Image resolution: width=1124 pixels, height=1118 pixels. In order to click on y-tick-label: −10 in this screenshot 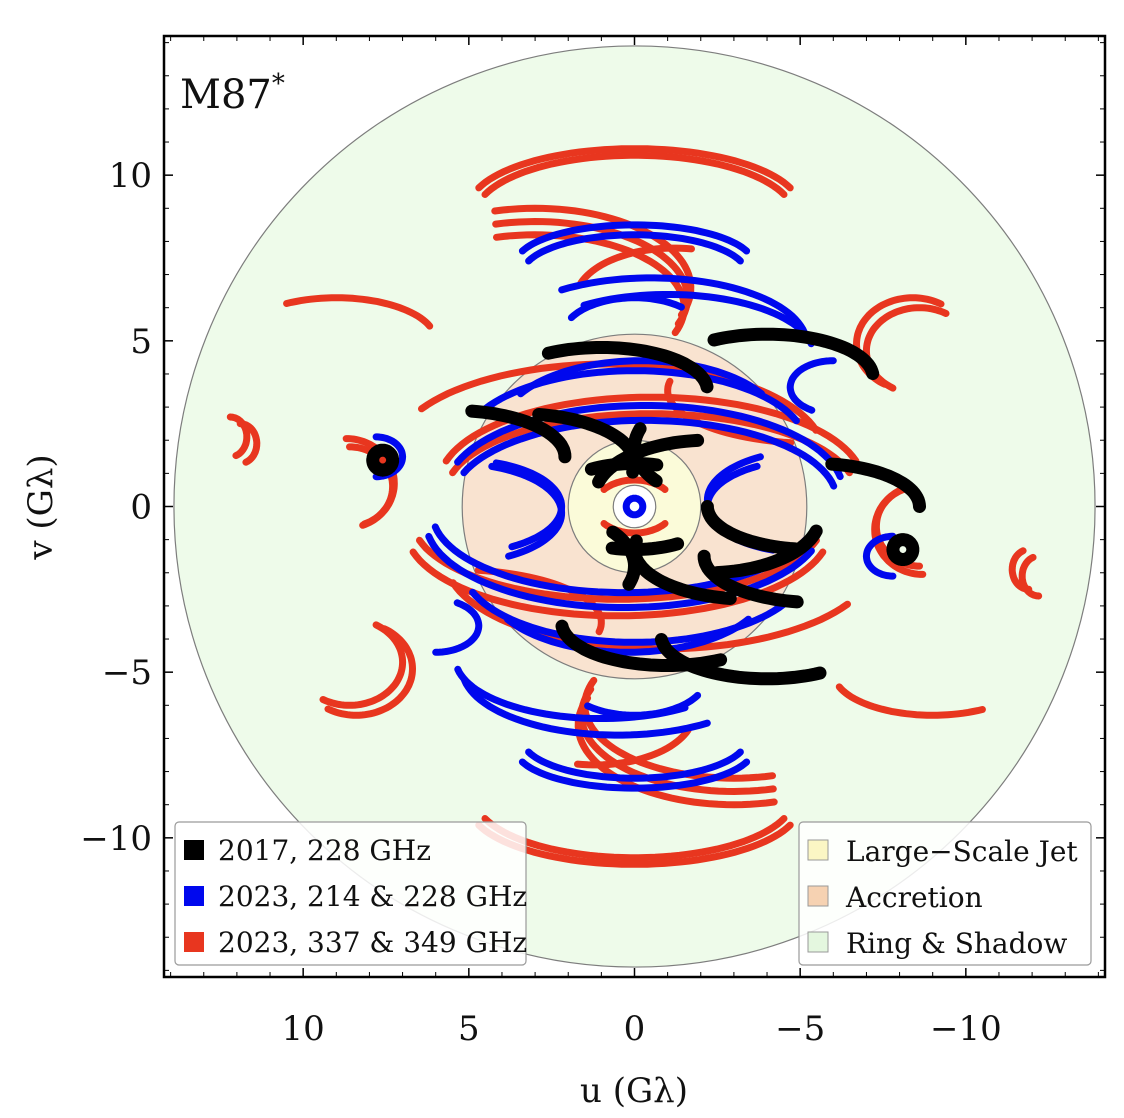, I will do `click(116, 839)`.